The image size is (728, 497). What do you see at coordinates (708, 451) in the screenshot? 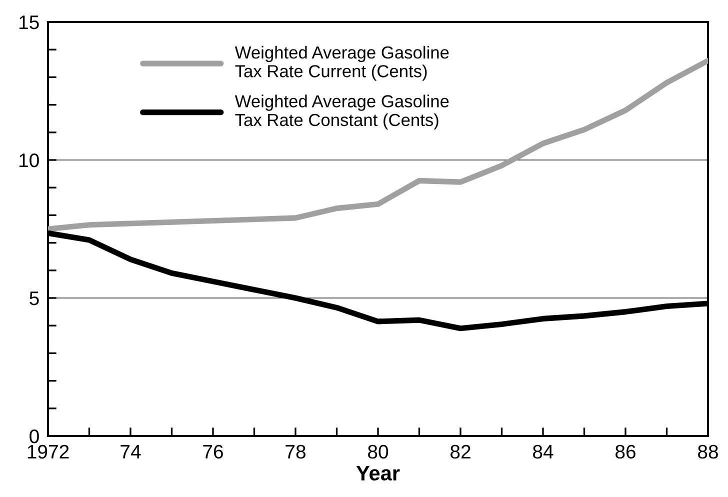
I see `x-tick-label: 88` at bounding box center [708, 451].